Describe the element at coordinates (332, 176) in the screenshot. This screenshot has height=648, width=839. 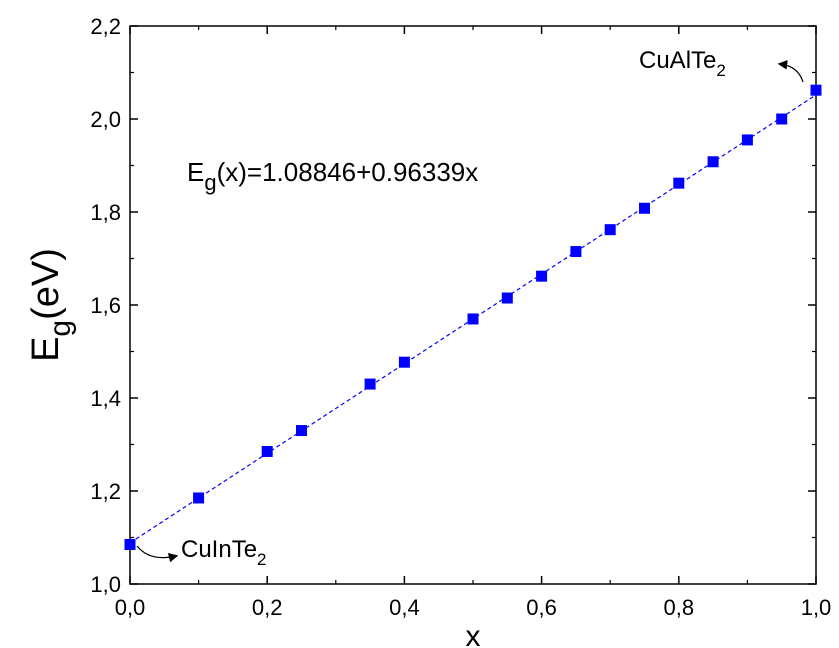
I see `fit-equation: Eg(x)=1.08846+0.96339x` at that location.